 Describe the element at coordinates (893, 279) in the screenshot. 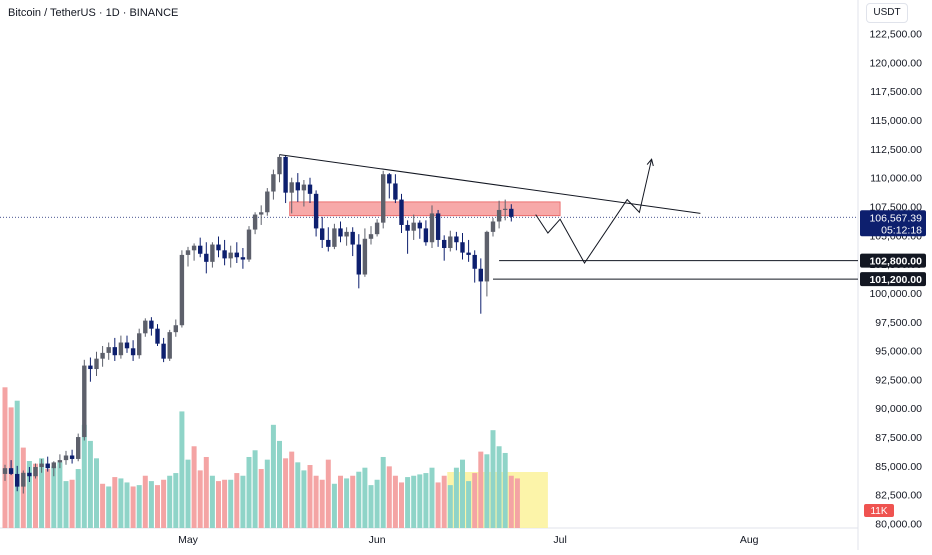

I see `level-price-badge` at that location.